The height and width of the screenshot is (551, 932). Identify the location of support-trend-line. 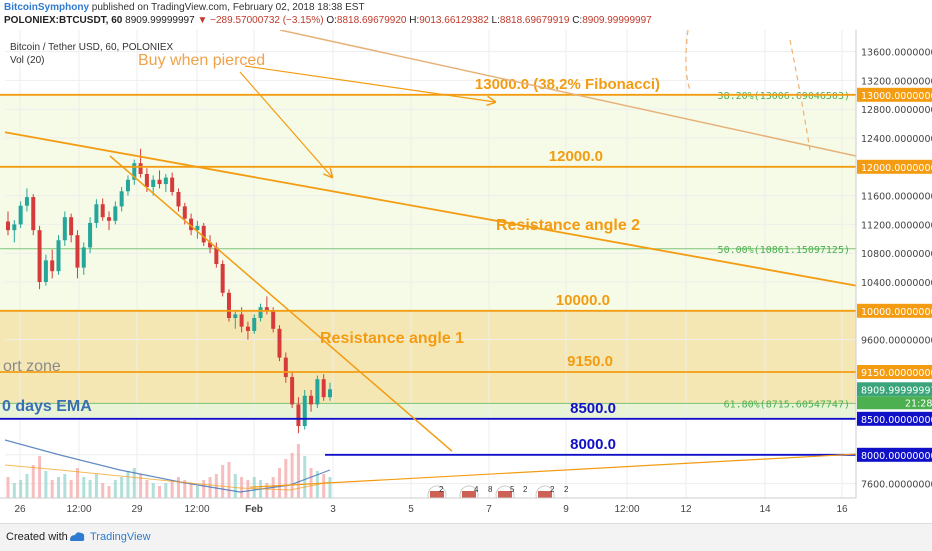
(553, 470).